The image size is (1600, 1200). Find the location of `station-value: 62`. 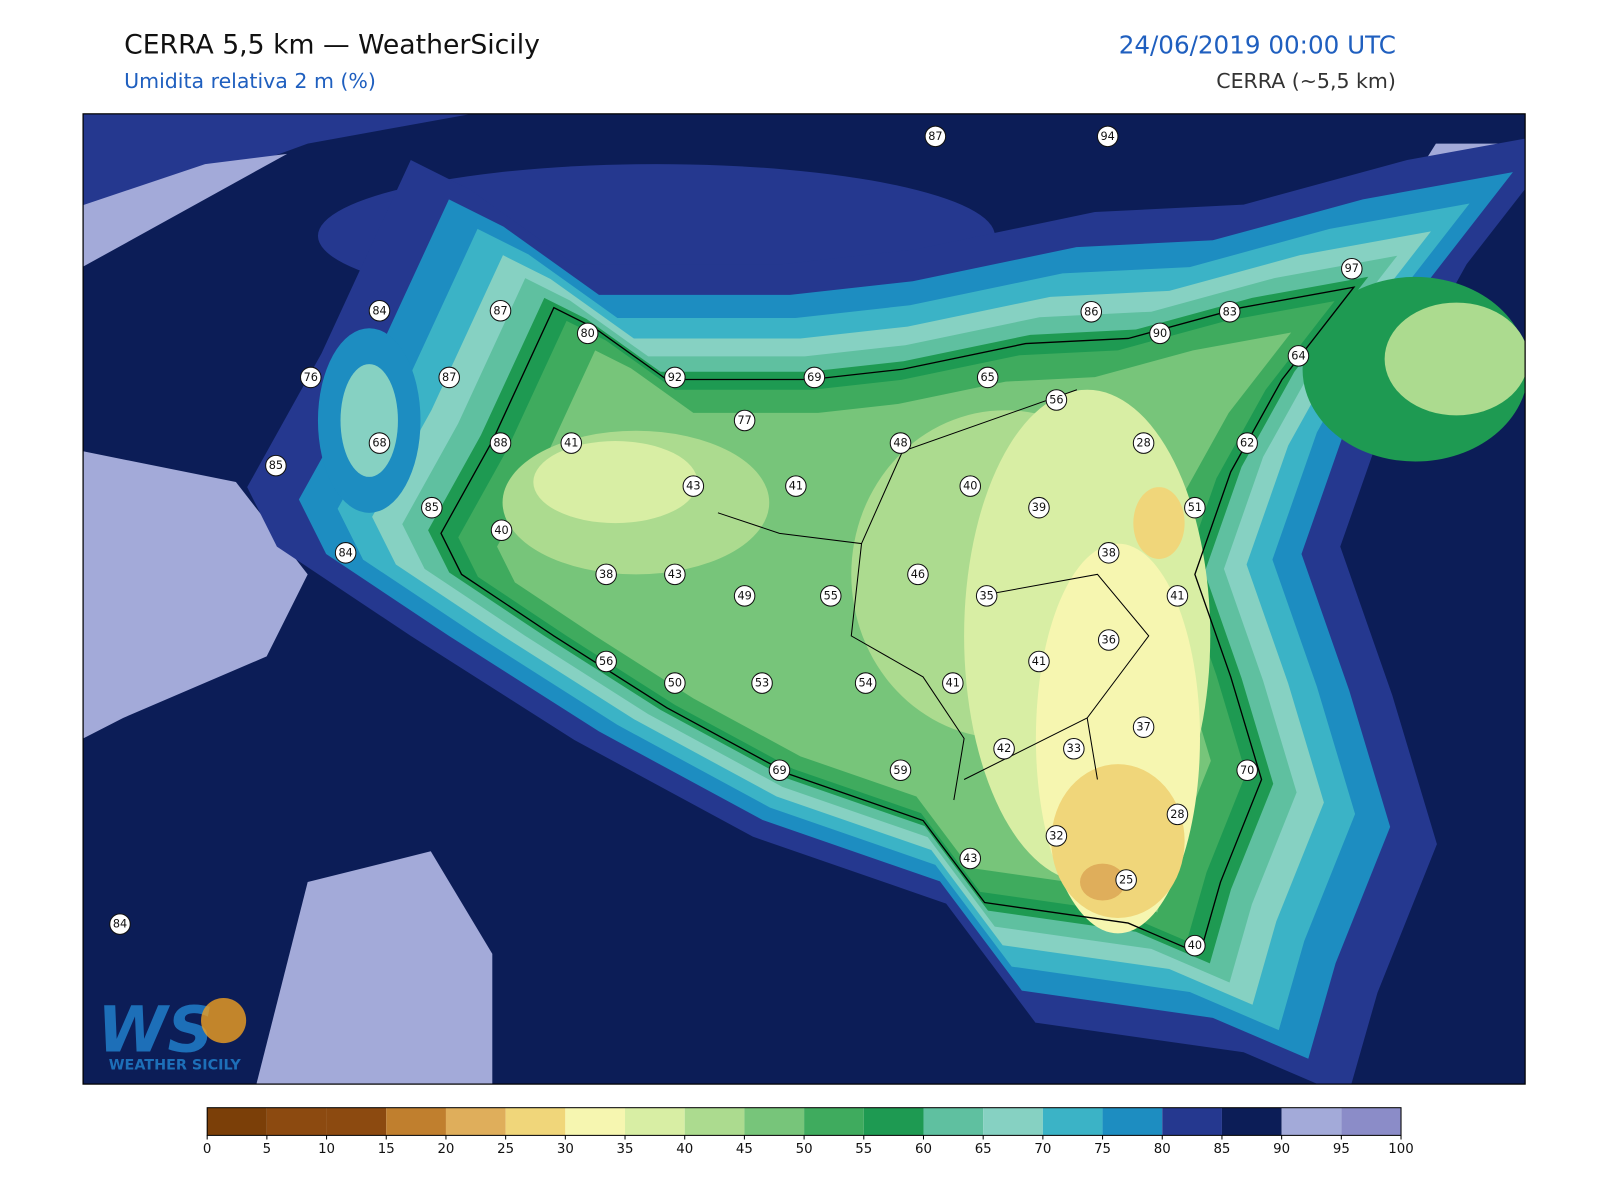

station-value: 62 is located at coordinates (1247, 443).